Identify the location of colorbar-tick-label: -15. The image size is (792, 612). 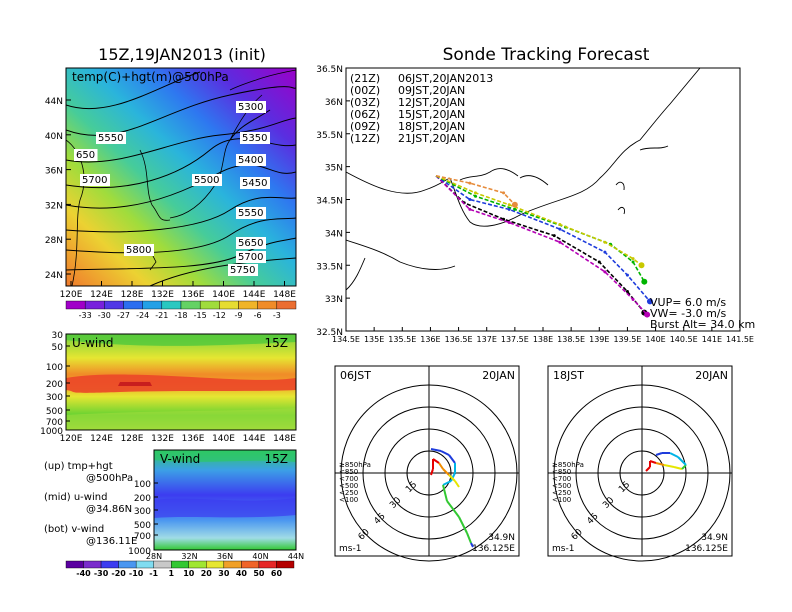
(200, 315).